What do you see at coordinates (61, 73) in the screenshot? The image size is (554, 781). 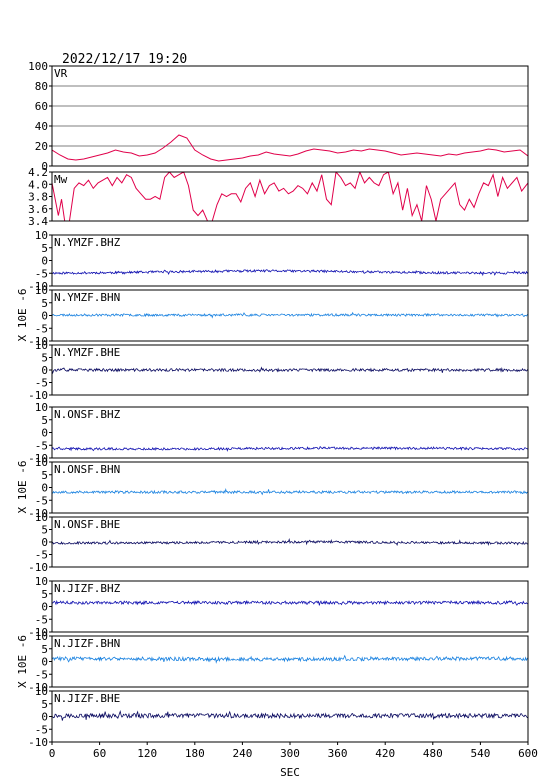 I see `panel-label: VR` at bounding box center [61, 73].